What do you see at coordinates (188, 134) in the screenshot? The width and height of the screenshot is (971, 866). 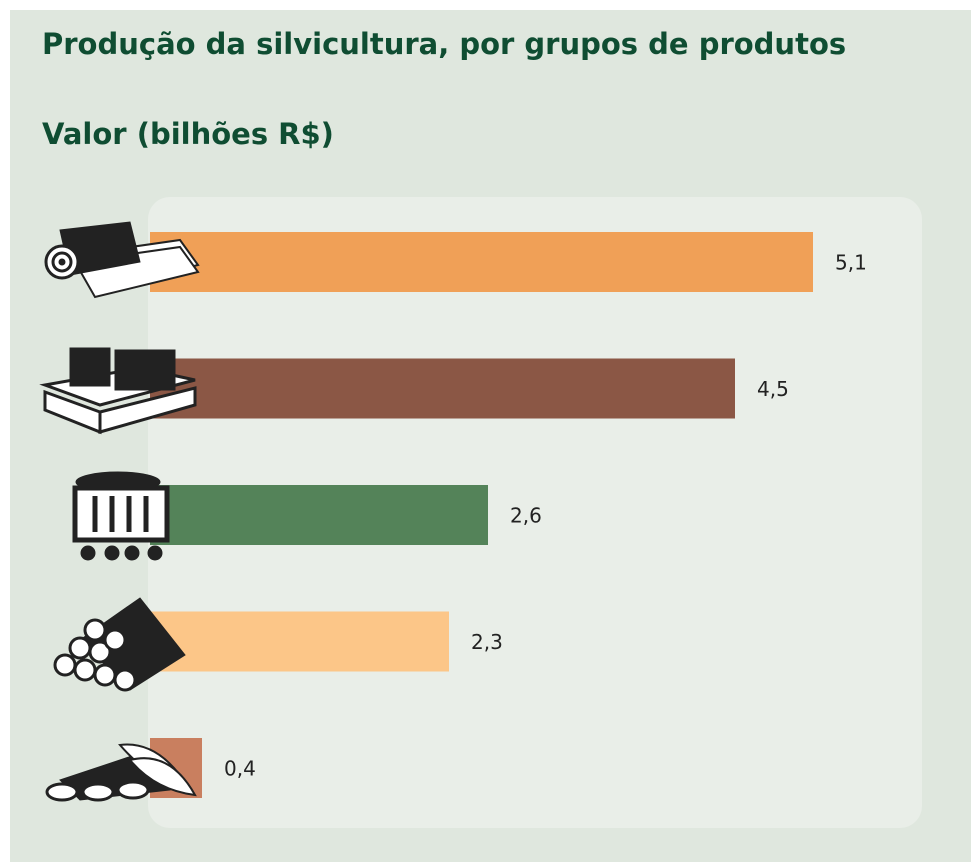 I see `chart-subtitle: Valor (bilhões R$)` at bounding box center [188, 134].